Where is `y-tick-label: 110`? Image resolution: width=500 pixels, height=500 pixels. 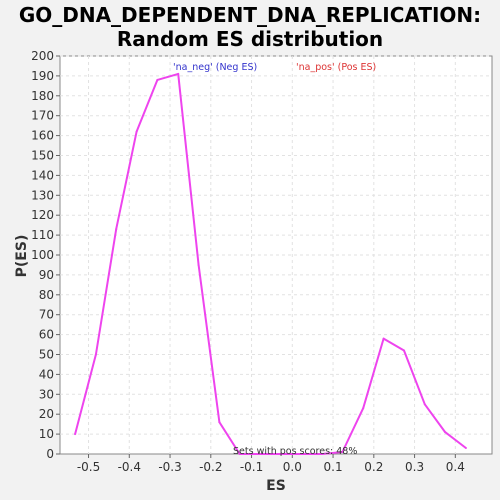 y-tick-label: 110 is located at coordinates (42, 235).